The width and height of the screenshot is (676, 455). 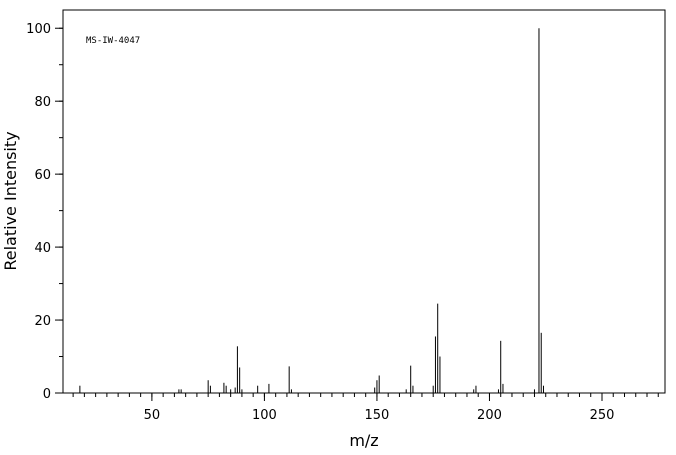 What do you see at coordinates (264, 415) in the screenshot?
I see `x-tick-label: 100` at bounding box center [264, 415].